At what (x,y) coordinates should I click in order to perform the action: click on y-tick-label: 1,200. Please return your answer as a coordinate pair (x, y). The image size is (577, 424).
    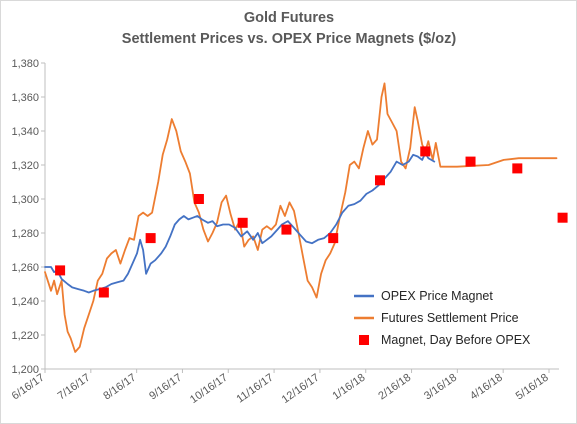
    Looking at the image, I should click on (25, 370).